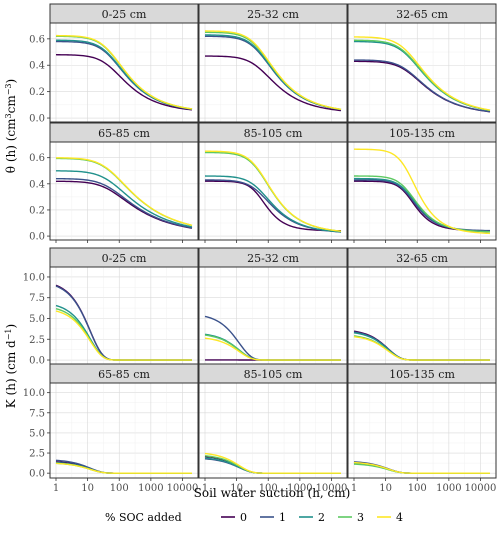 Image resolution: width=500 pixels, height=536 pixels. What do you see at coordinates (321, 517) in the screenshot?
I see `legend-label-2: 2` at bounding box center [321, 517].